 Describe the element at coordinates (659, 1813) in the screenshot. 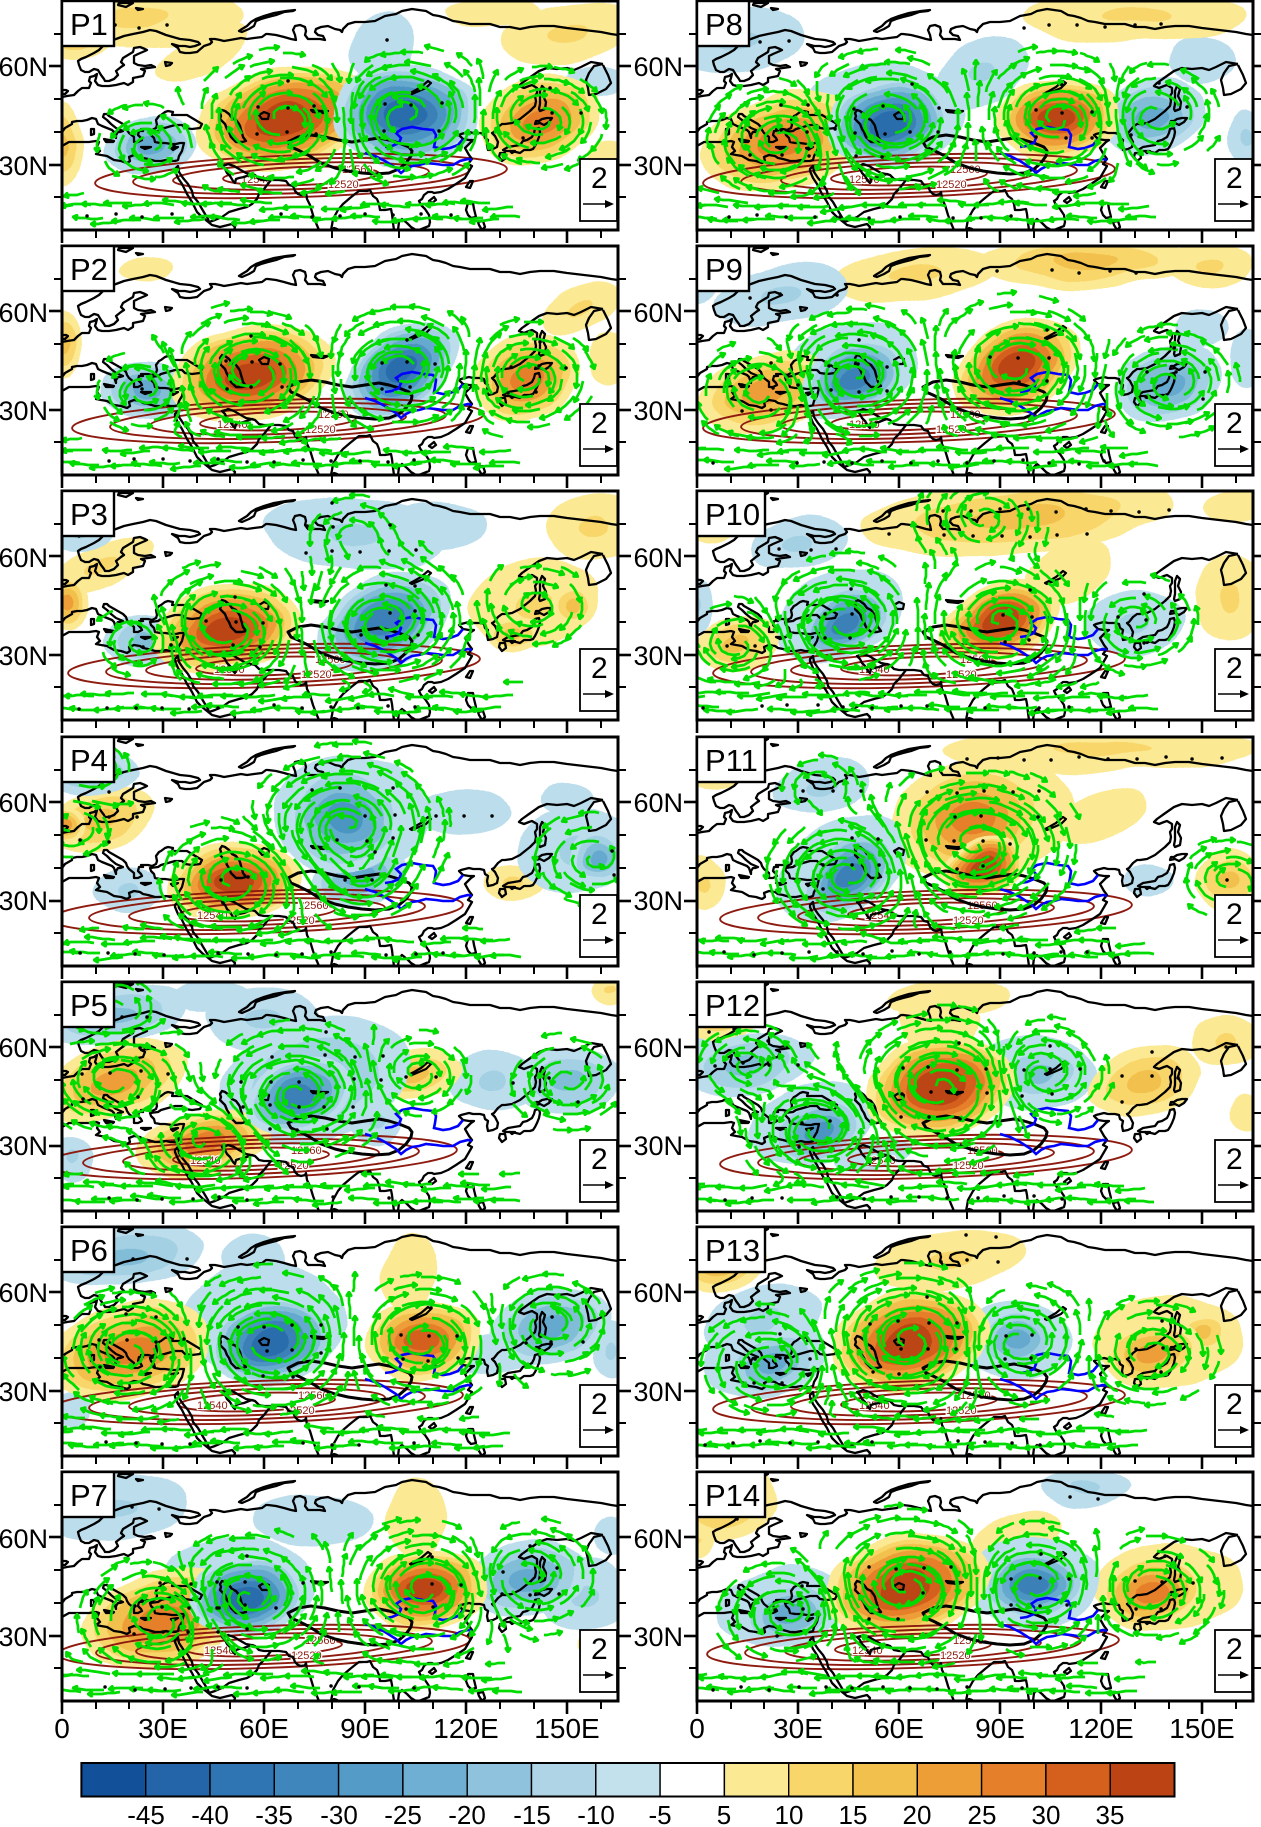

I see `svg-text: -5` at that location.